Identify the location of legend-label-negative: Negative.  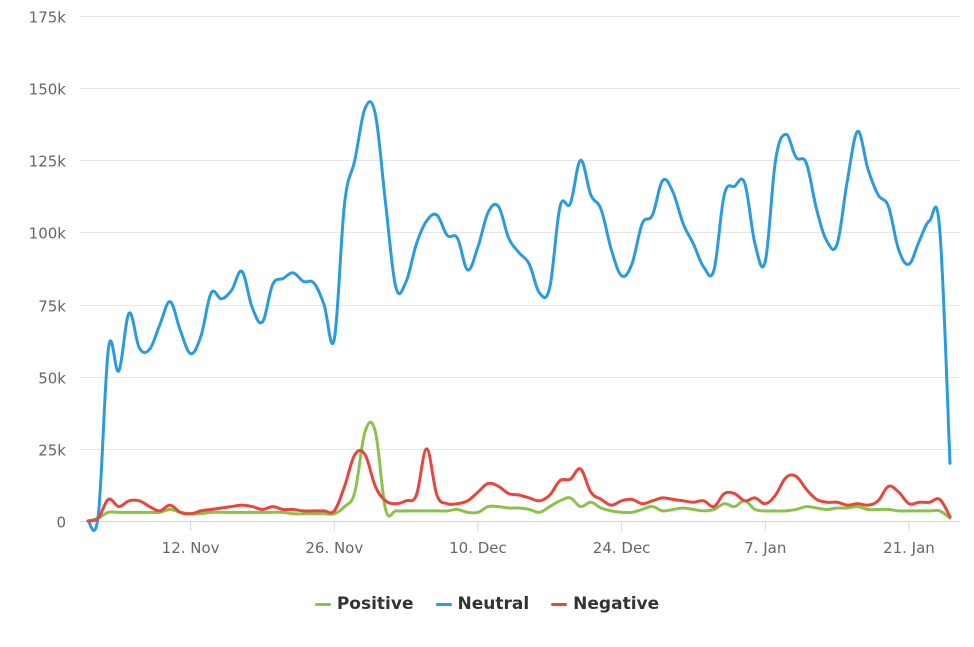
(616, 604).